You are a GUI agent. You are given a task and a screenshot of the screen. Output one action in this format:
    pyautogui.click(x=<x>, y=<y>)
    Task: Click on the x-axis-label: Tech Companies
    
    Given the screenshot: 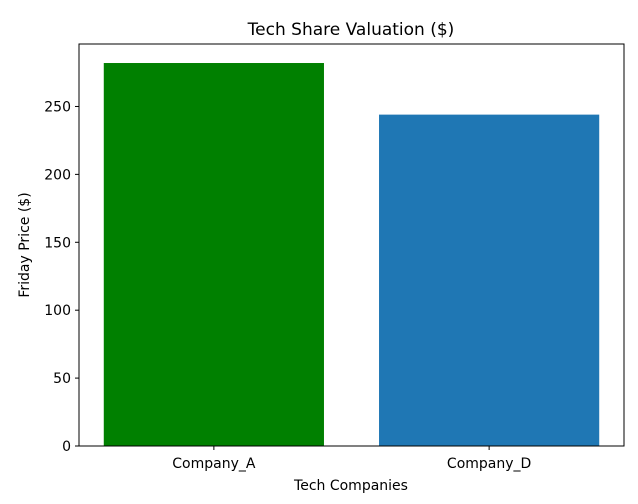 What is the action you would take?
    pyautogui.click(x=350, y=486)
    